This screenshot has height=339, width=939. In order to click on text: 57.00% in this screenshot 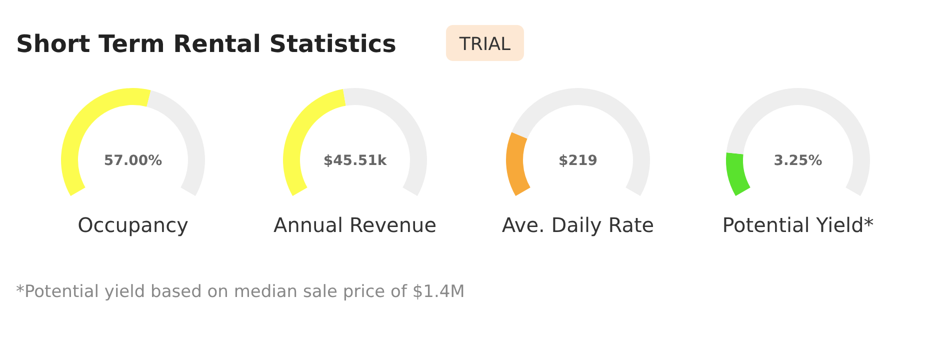, I will do `click(133, 161)`.